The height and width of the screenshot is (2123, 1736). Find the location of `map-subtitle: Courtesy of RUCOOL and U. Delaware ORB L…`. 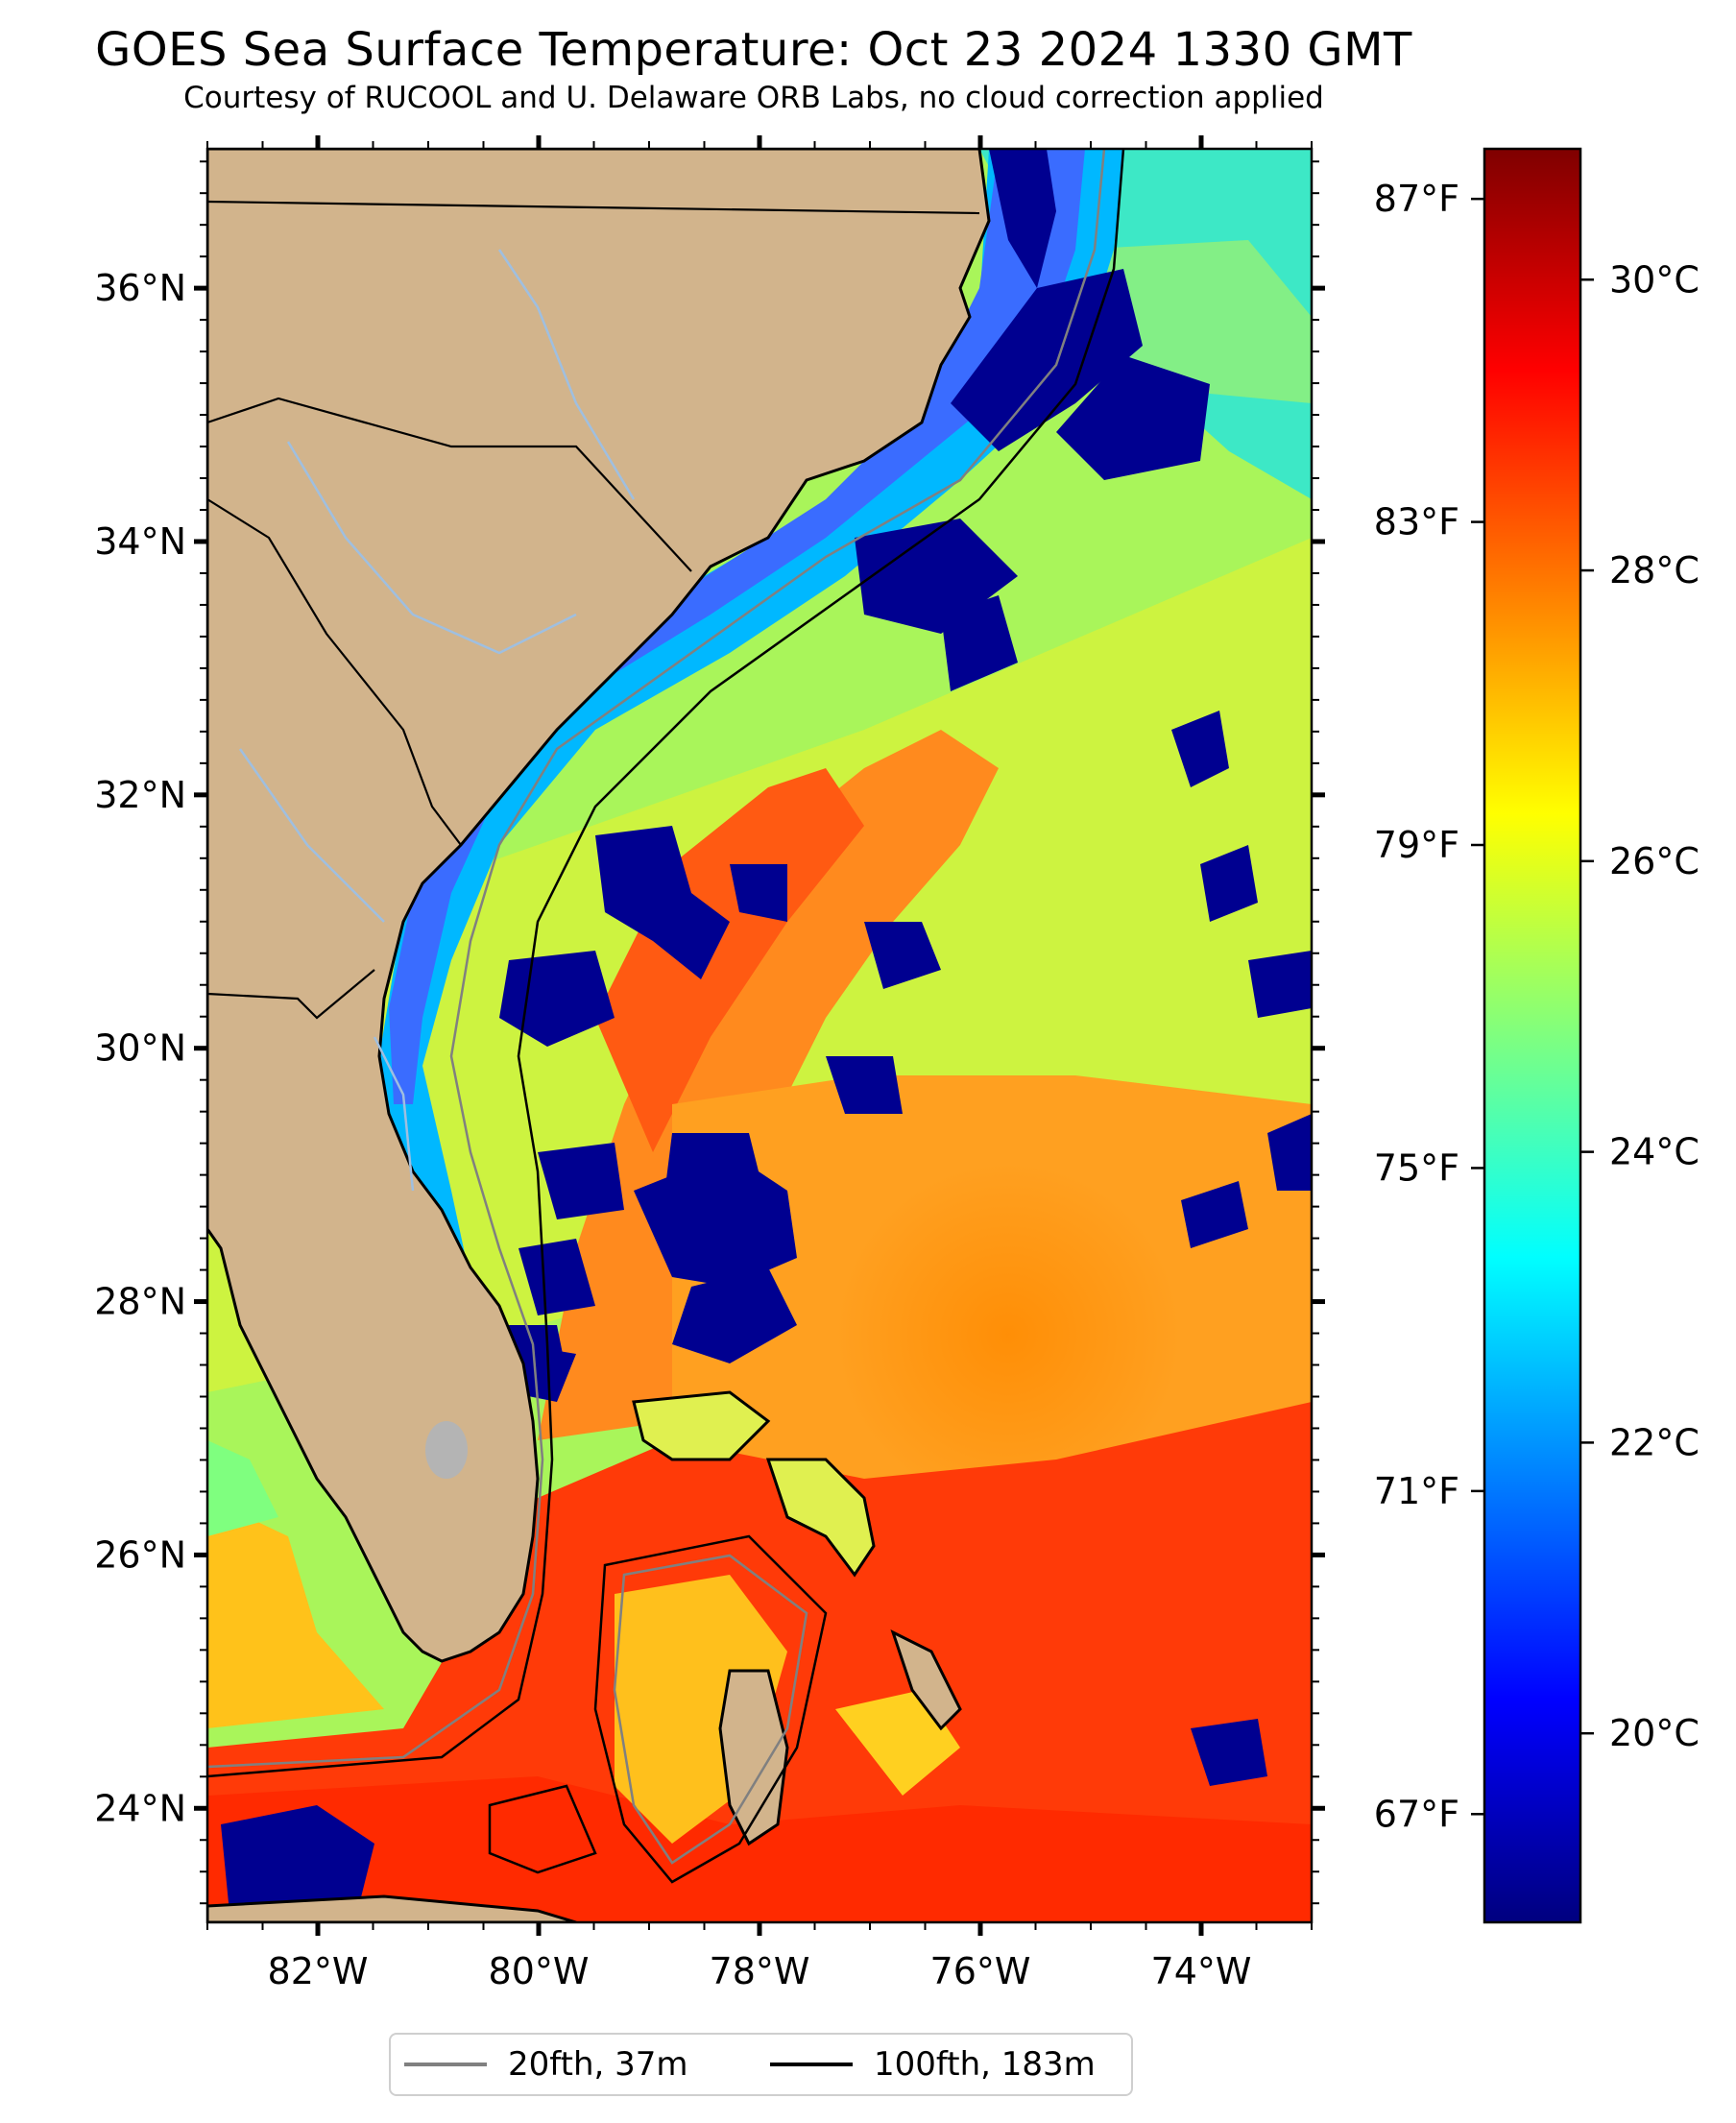

map-subtitle: Courtesy of RUCOOL and U. Delaware ORB L… is located at coordinates (753, 98).